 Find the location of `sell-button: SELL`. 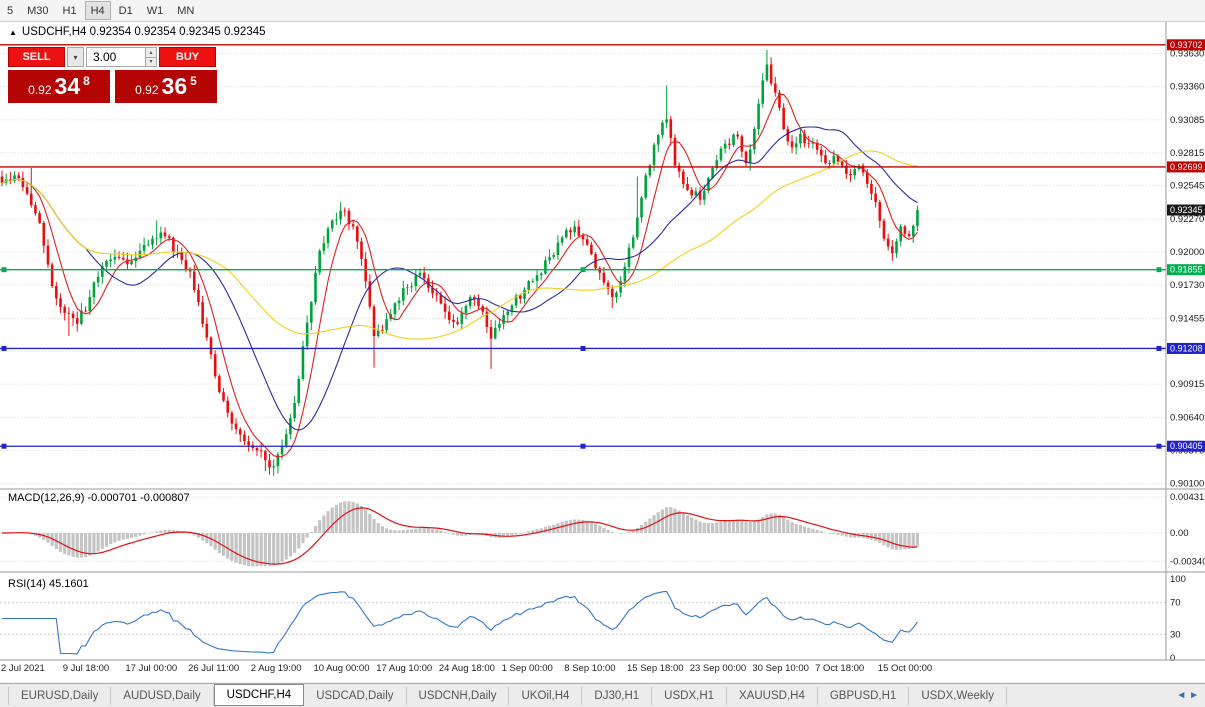

sell-button: SELL is located at coordinates (36, 57).